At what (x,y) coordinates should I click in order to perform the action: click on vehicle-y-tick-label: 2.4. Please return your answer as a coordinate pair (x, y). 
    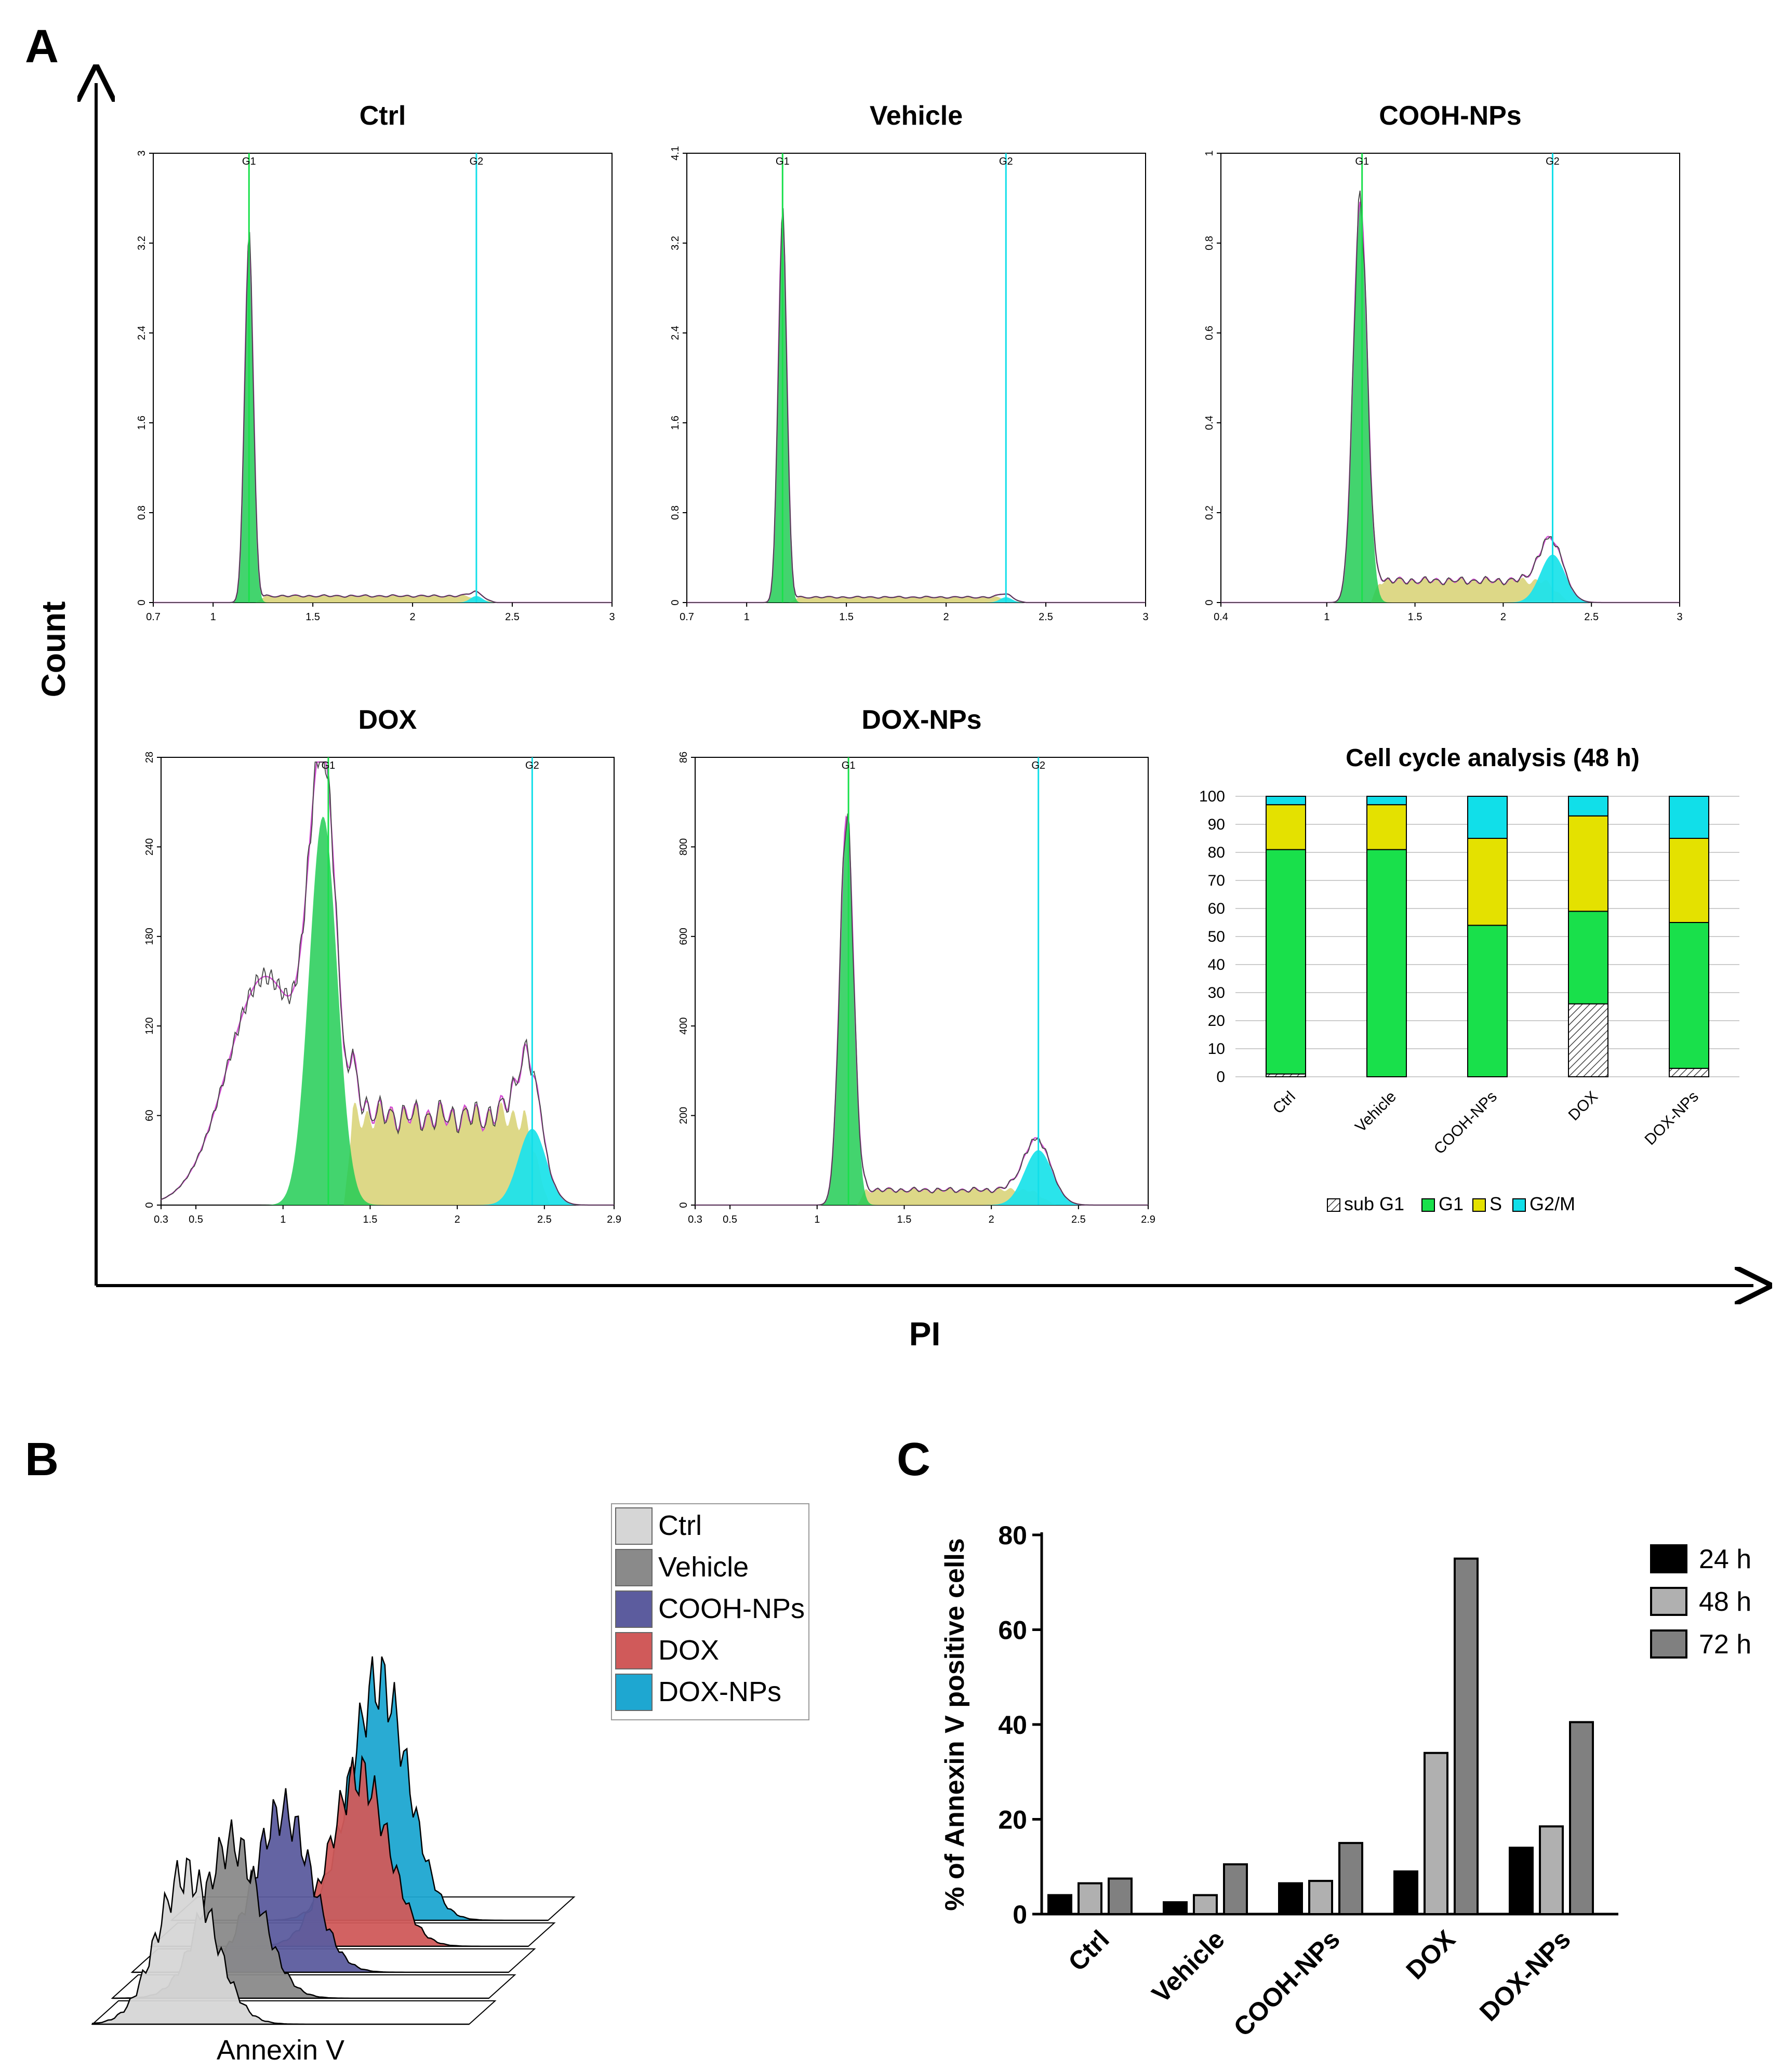
    Looking at the image, I should click on (675, 333).